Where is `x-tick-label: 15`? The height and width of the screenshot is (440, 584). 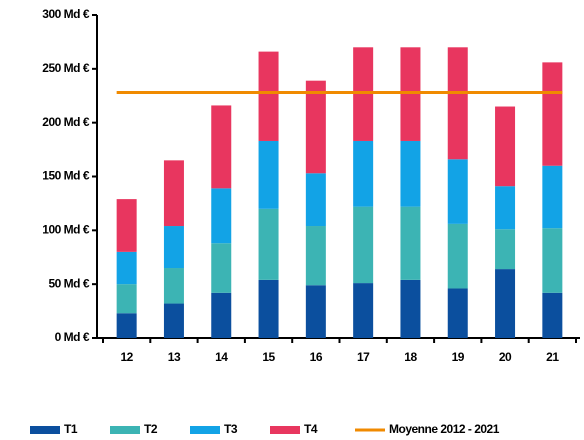
x-tick-label: 15 is located at coordinates (268, 357).